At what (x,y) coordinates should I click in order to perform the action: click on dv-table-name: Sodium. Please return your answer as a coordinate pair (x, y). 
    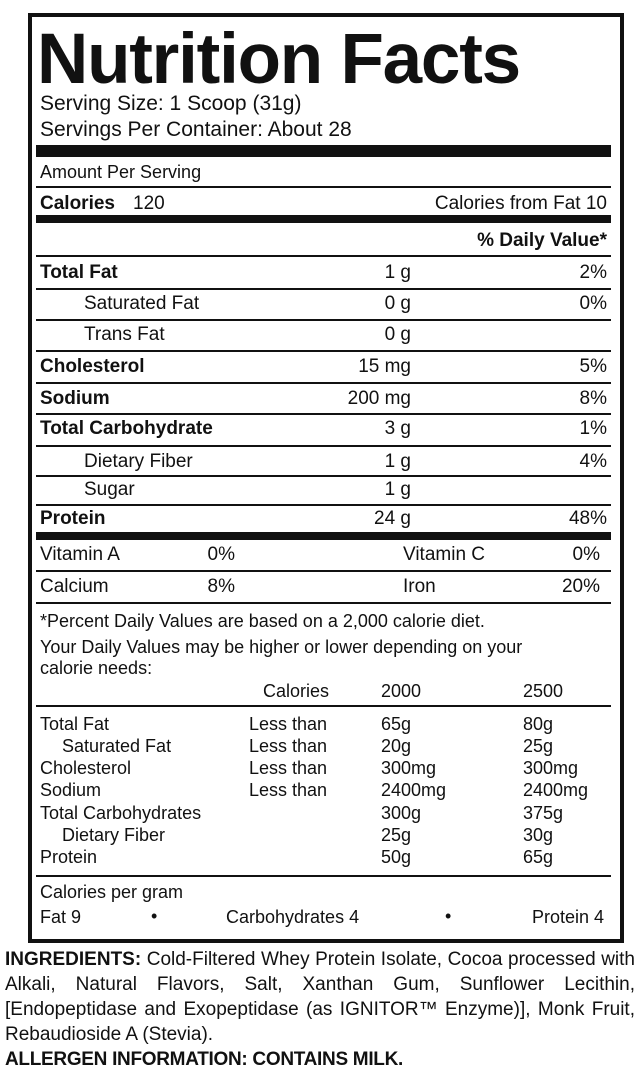
    Looking at the image, I should click on (71, 790).